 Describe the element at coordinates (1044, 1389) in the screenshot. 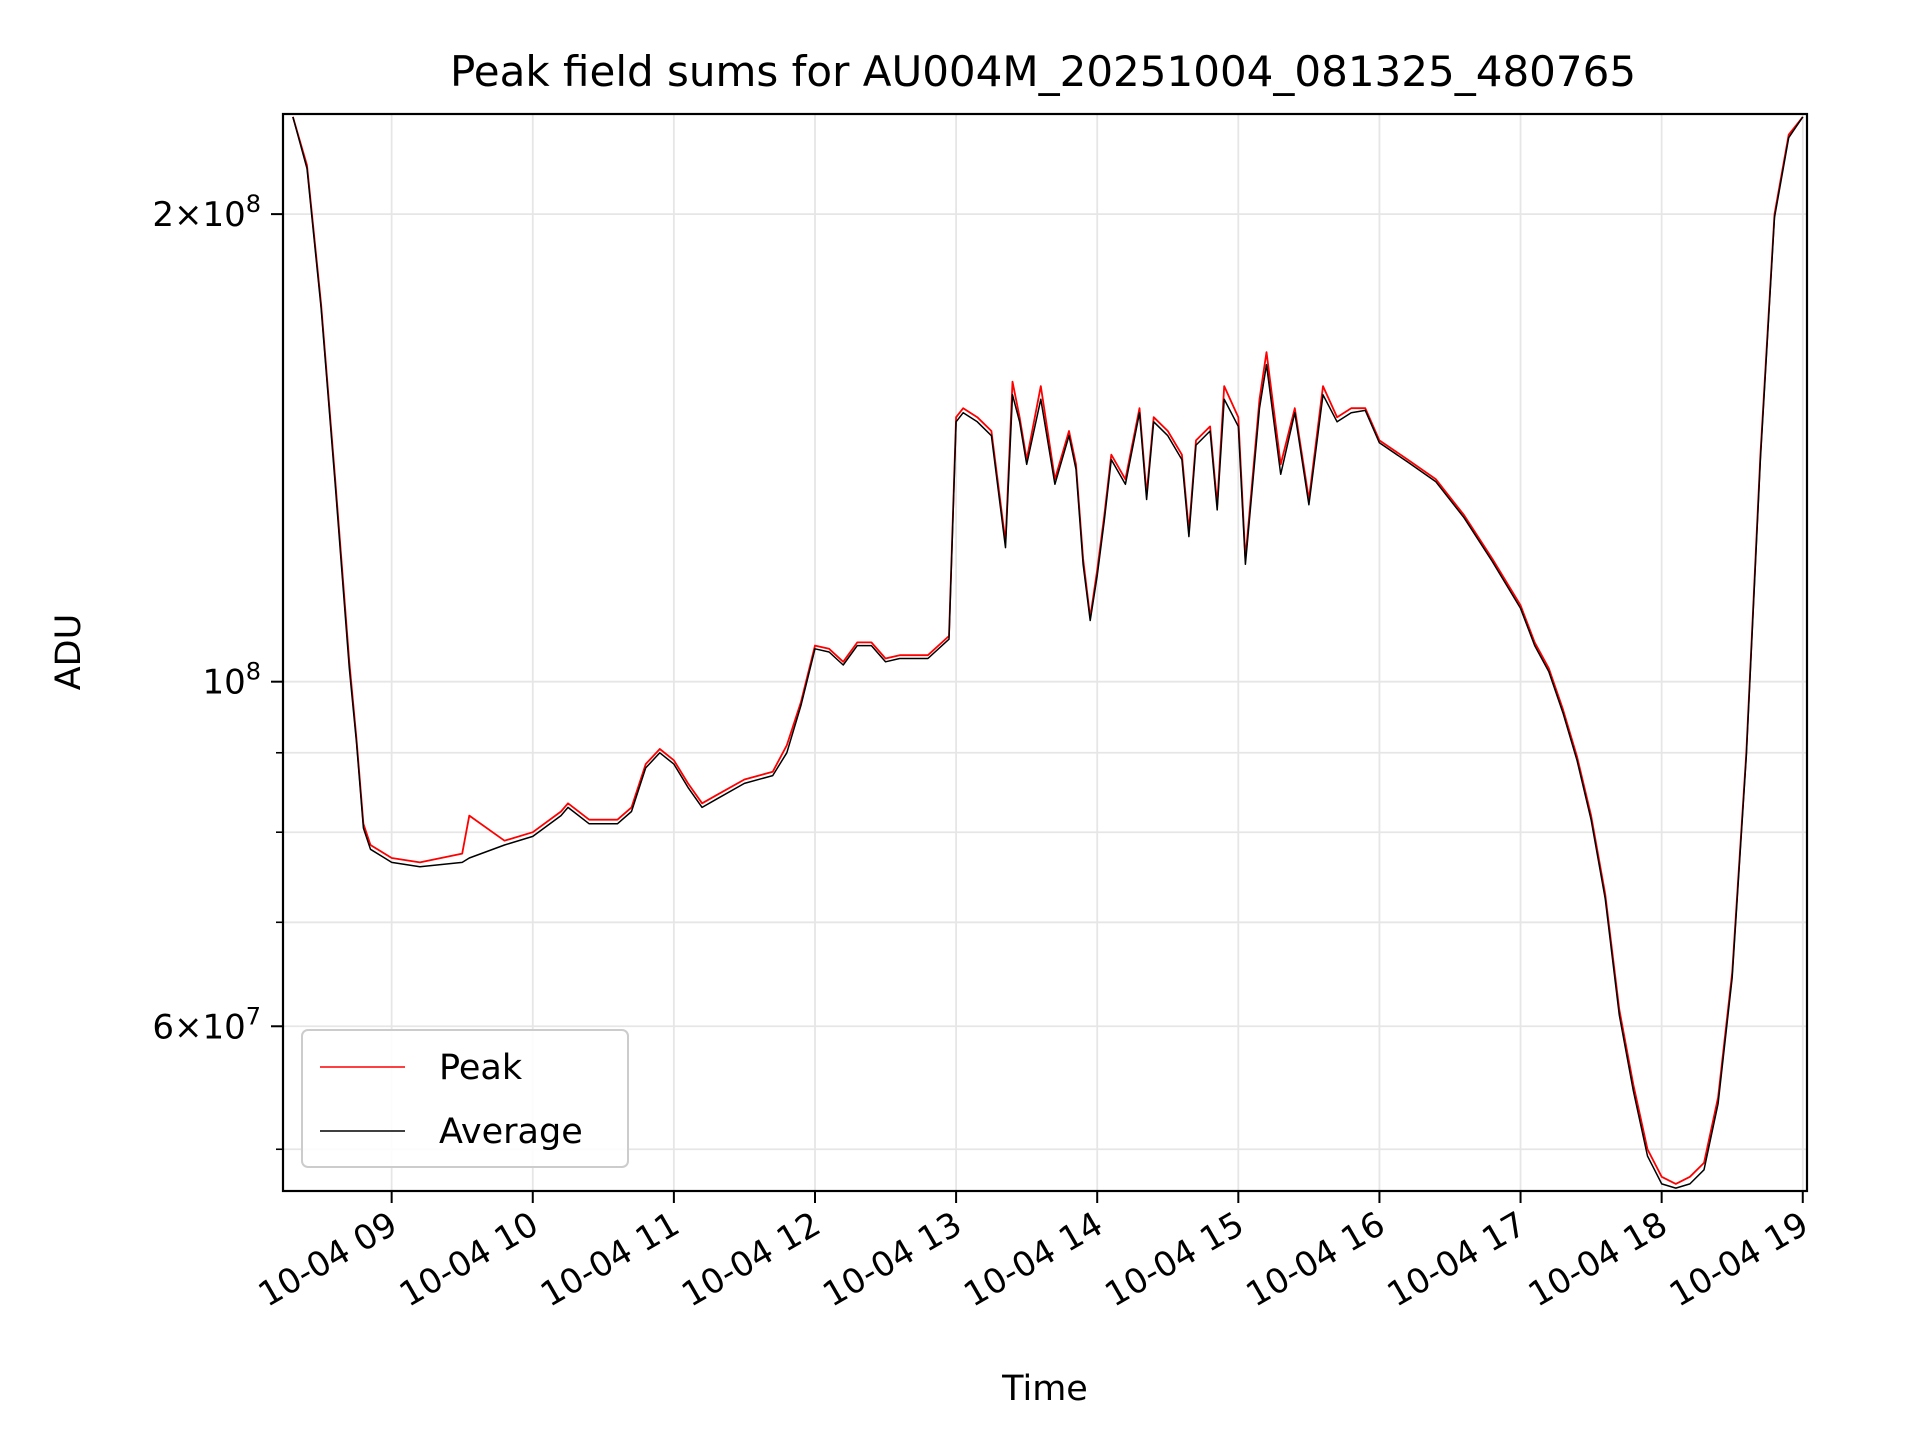

I see `x-axis-label: Time` at that location.